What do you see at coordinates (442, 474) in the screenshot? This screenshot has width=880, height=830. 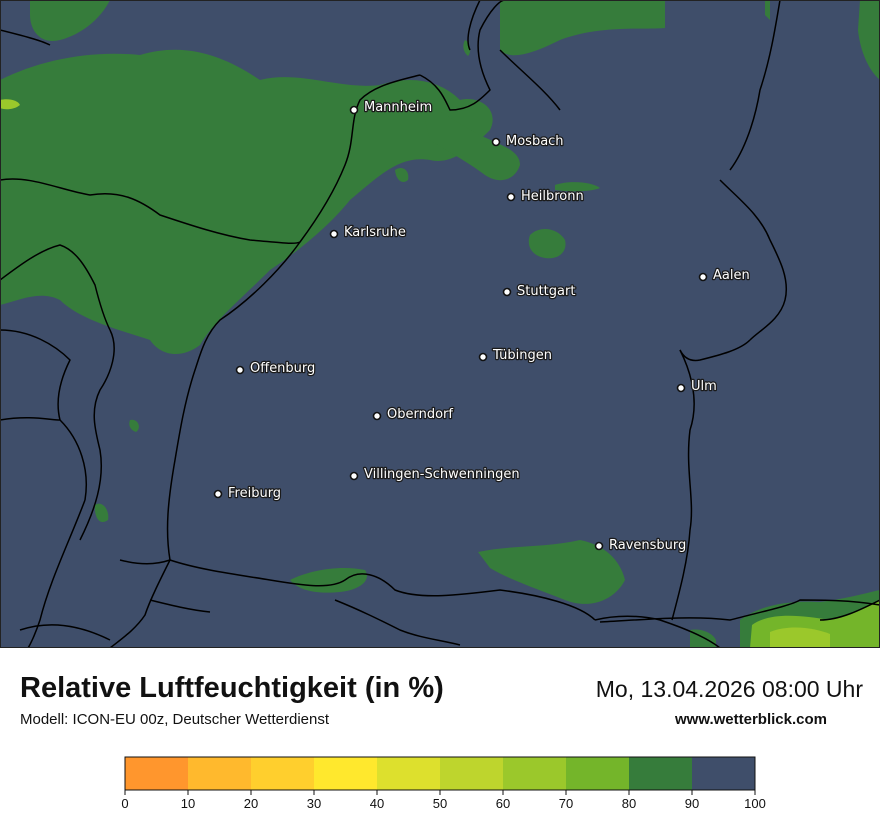 I see `city-label: Villingen-Schwenningen` at bounding box center [442, 474].